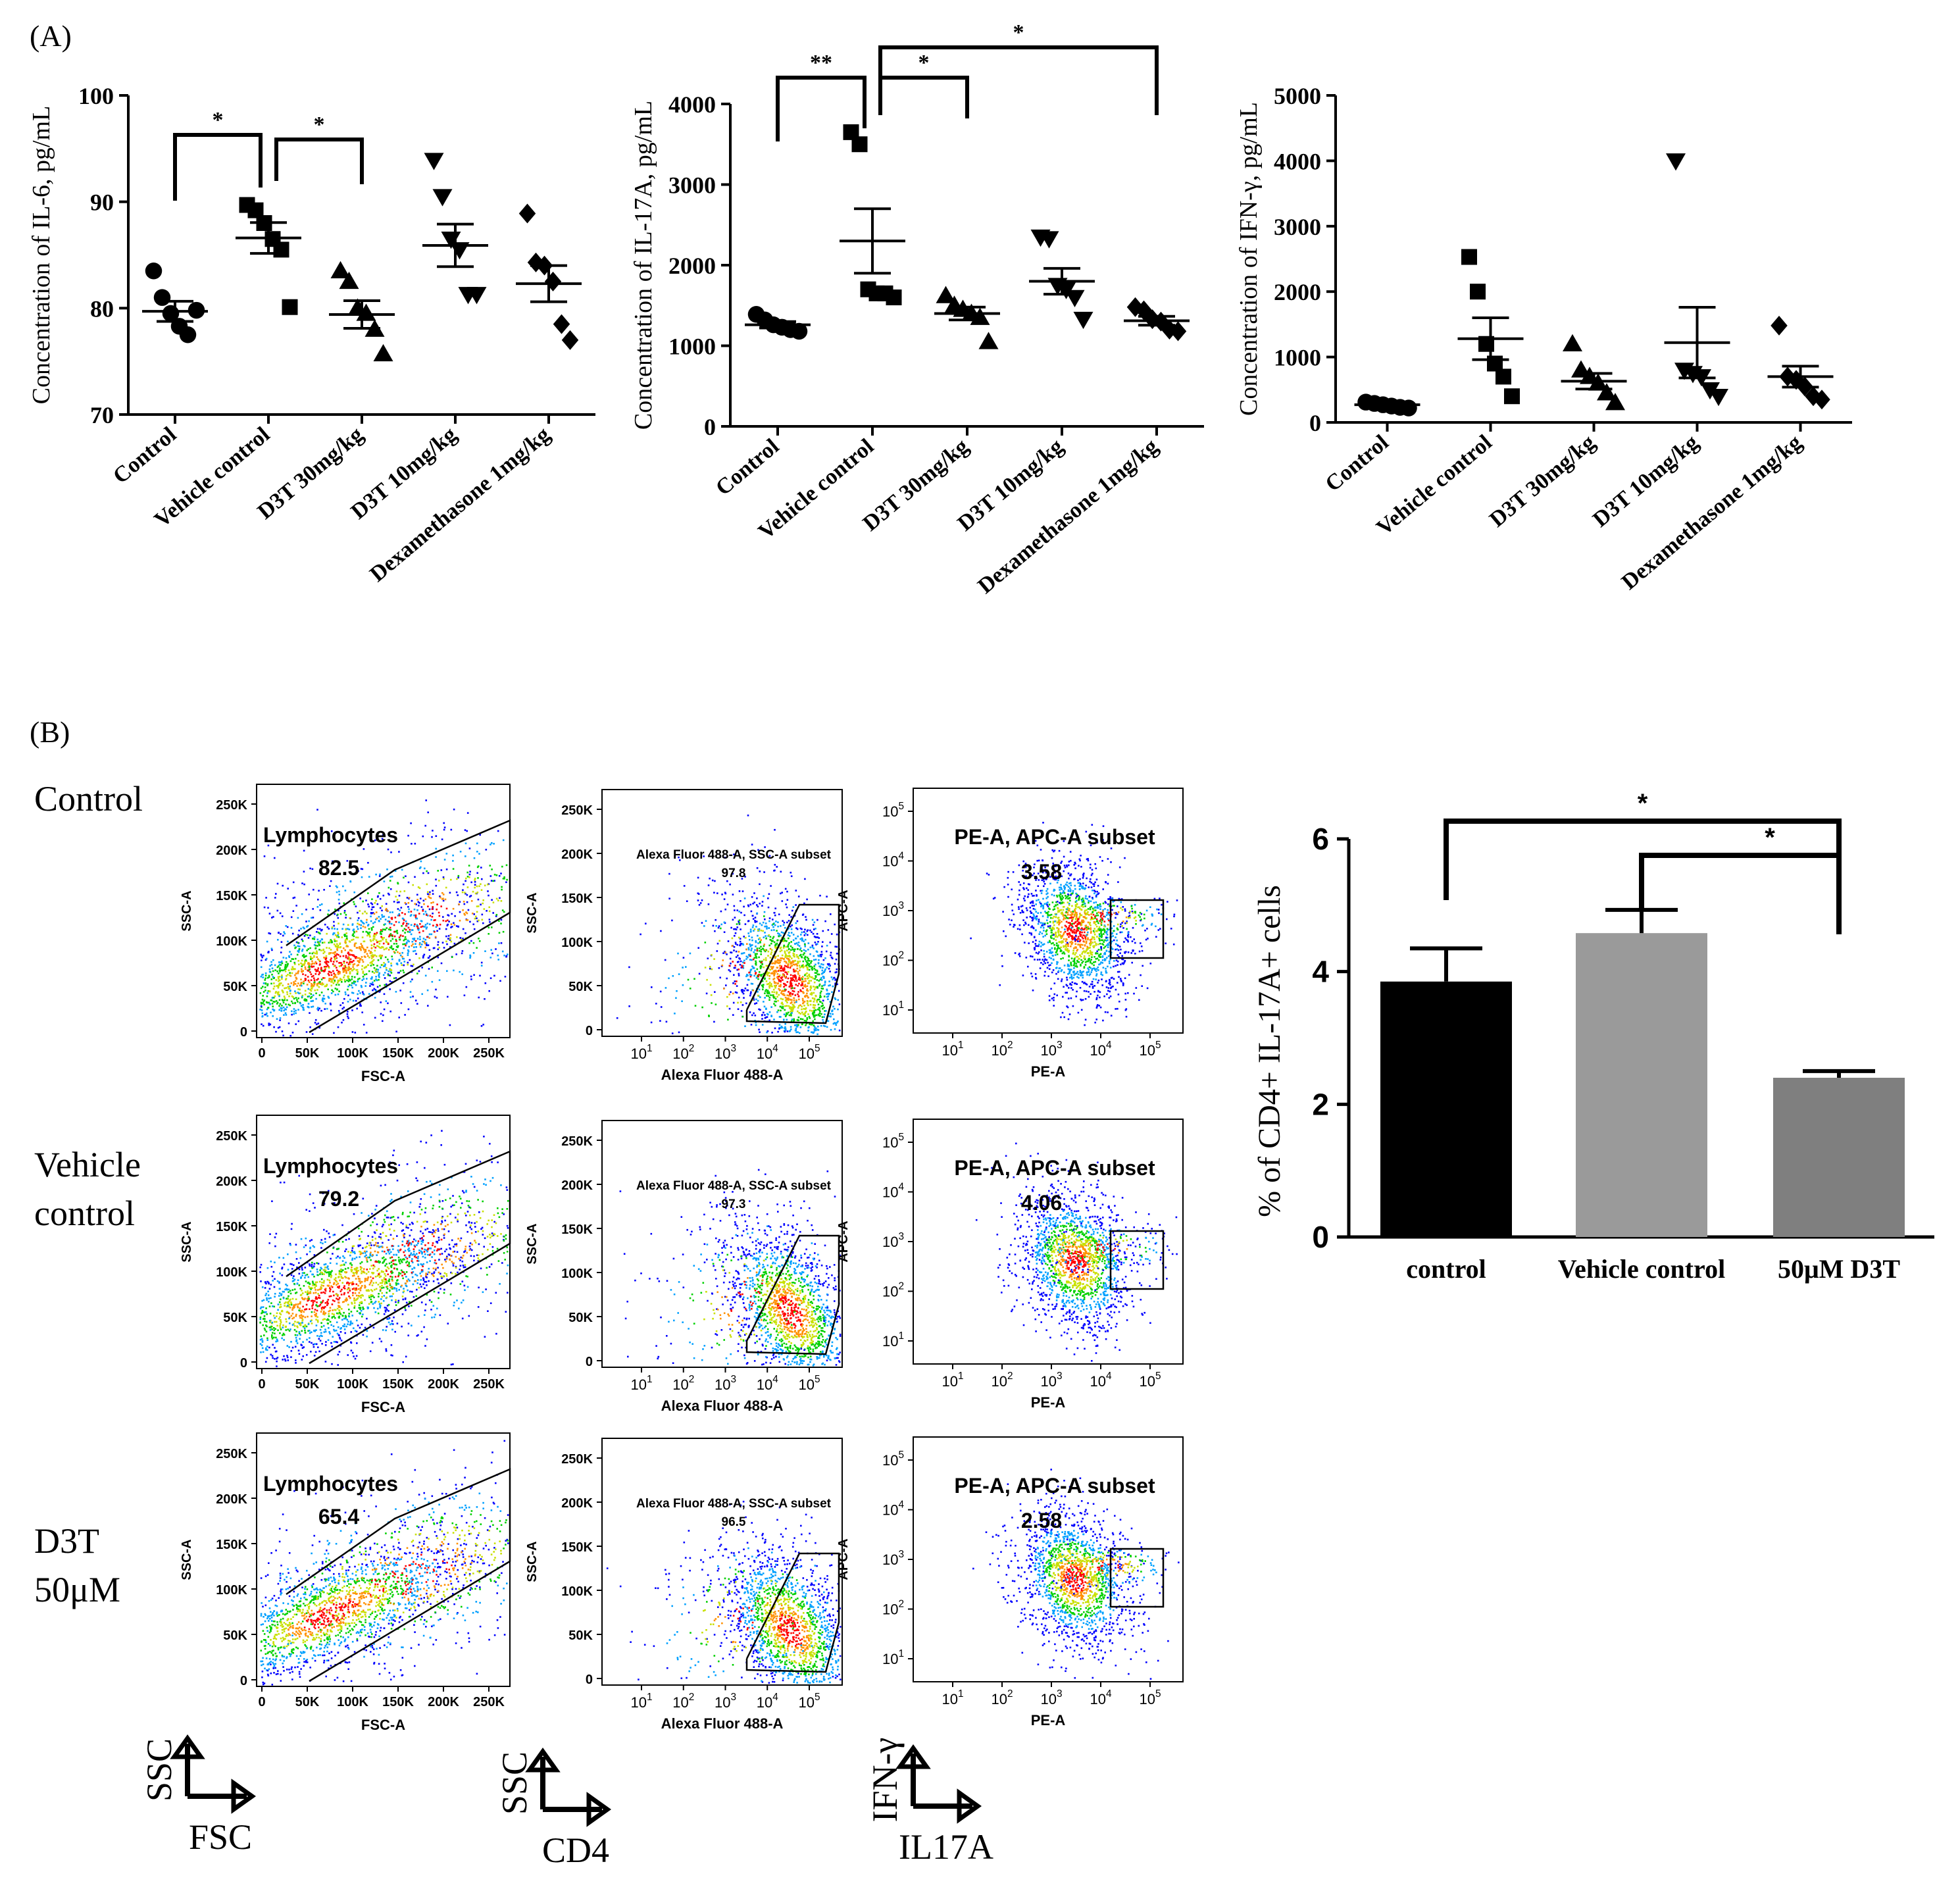 The image size is (1960, 1891). What do you see at coordinates (261, 1053) in the screenshot?
I see `x-tick-label: 0` at bounding box center [261, 1053].